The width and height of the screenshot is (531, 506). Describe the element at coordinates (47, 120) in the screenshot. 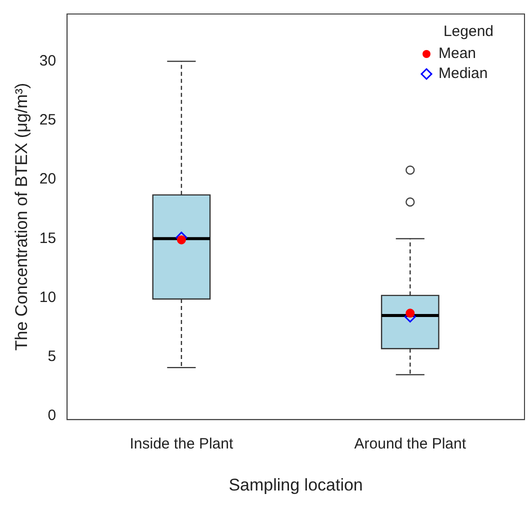

I see `y-tick-label: 25` at that location.